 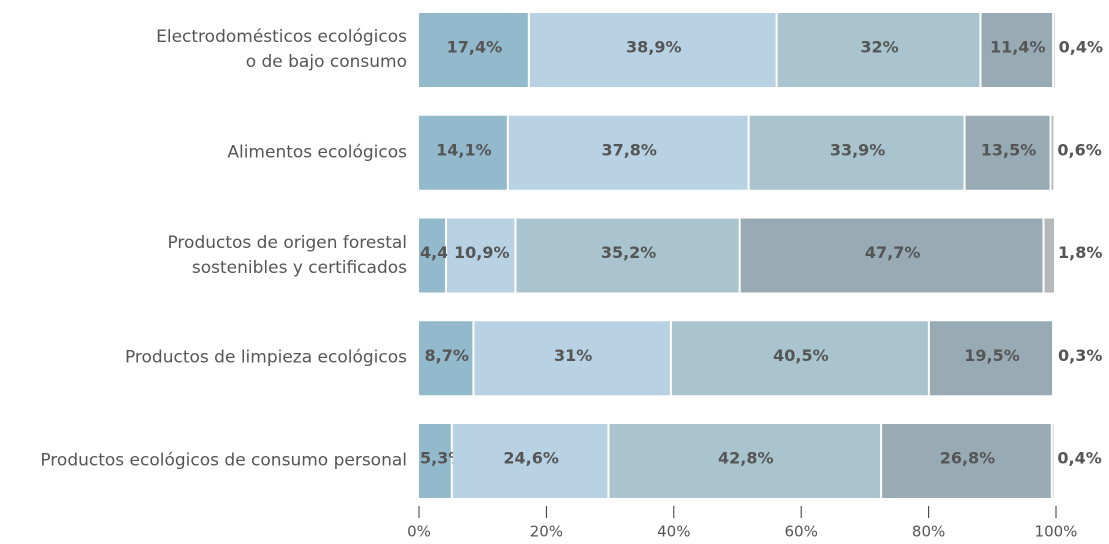 I want to click on value-label: 47,7%, so click(x=893, y=252).